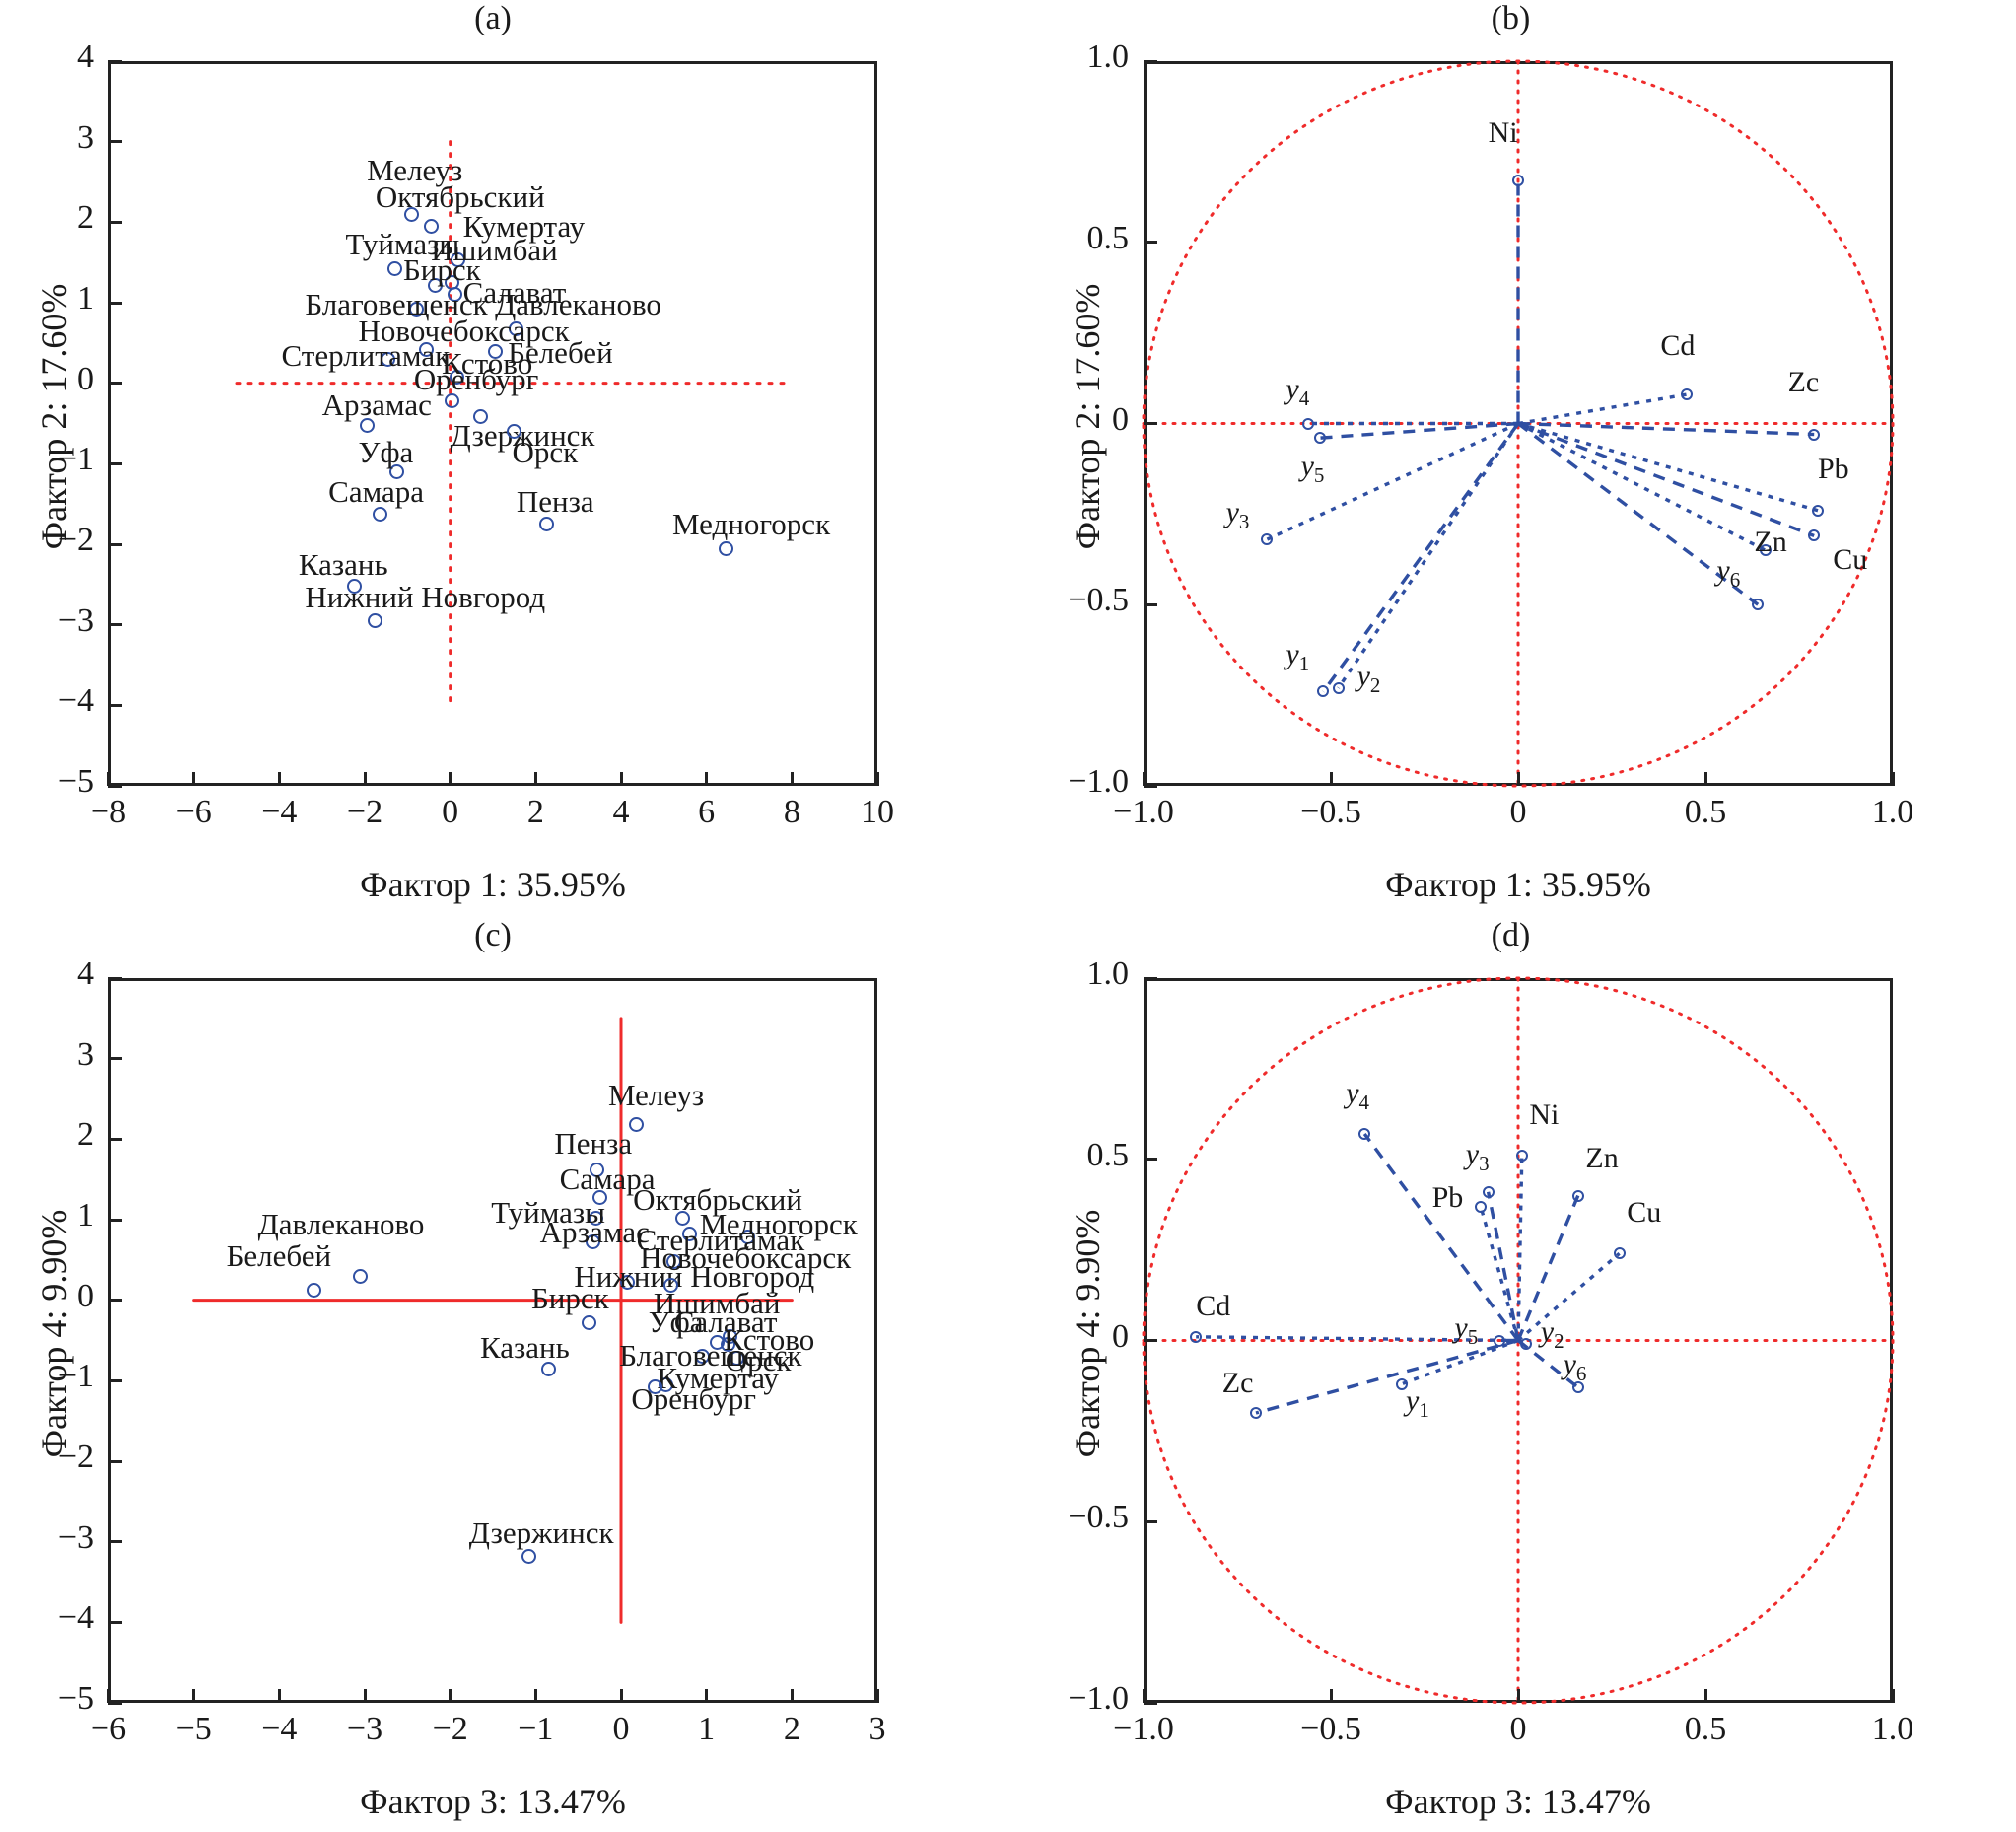  I want to click on loading-label: y5, so click(1466, 1330).